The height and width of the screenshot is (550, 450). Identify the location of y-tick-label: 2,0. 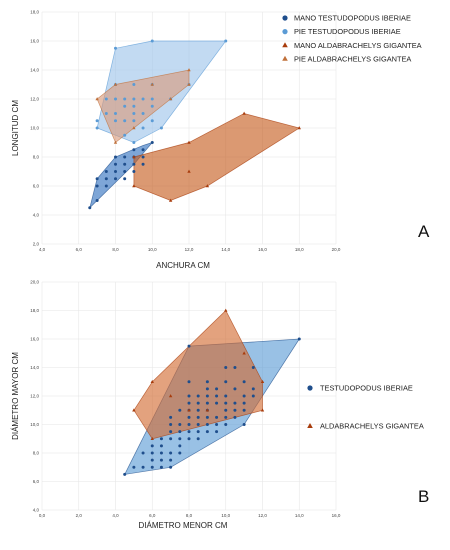
(36, 244).